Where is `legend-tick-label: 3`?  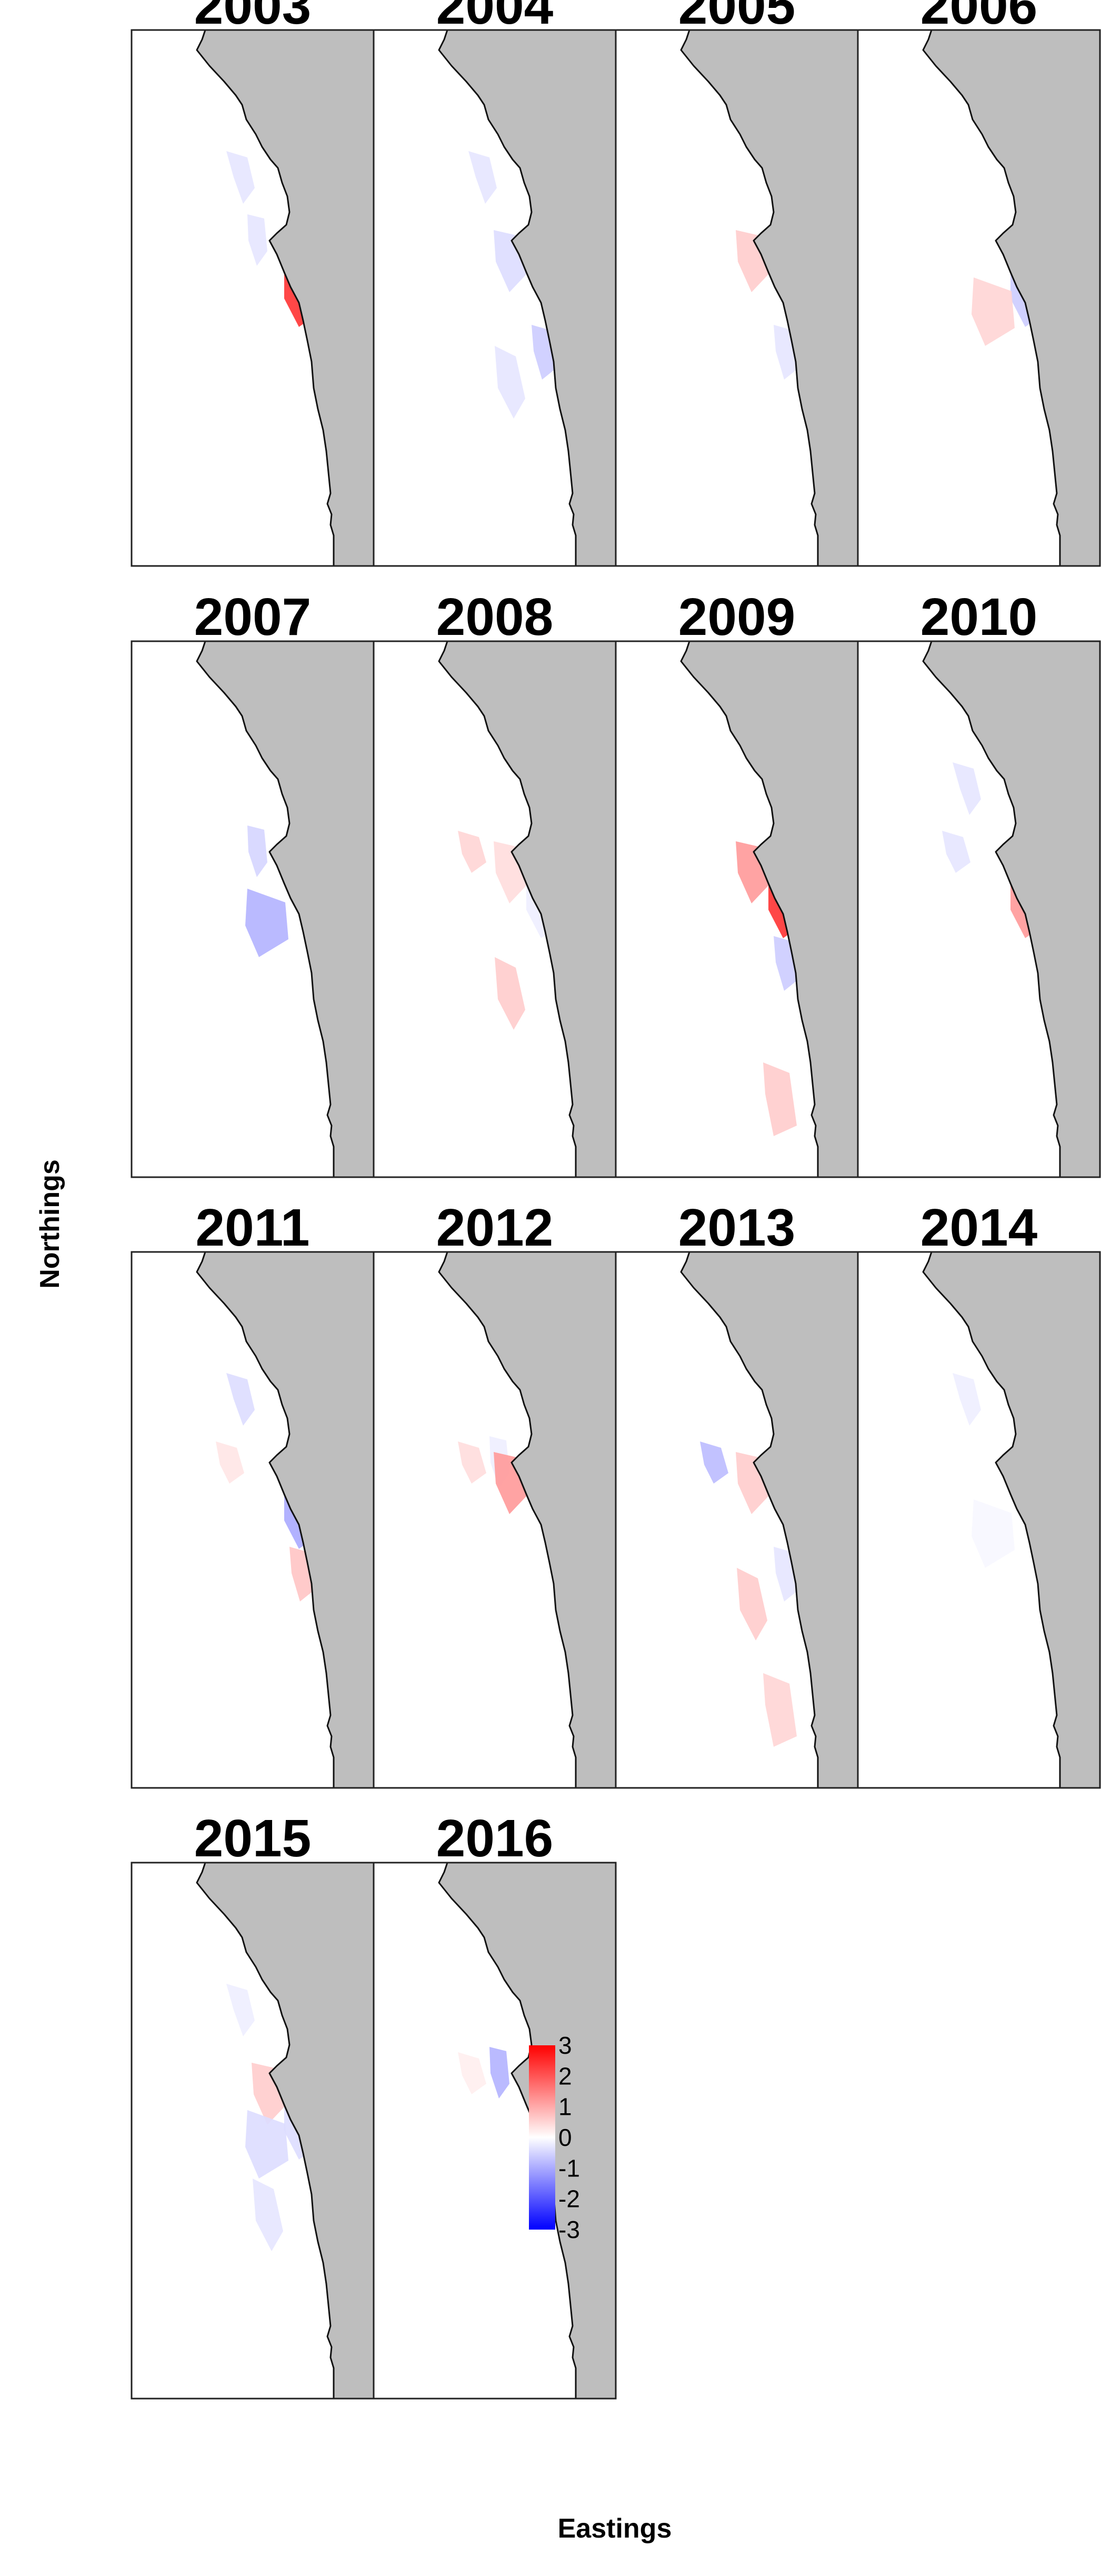
legend-tick-label: 3 is located at coordinates (565, 2045).